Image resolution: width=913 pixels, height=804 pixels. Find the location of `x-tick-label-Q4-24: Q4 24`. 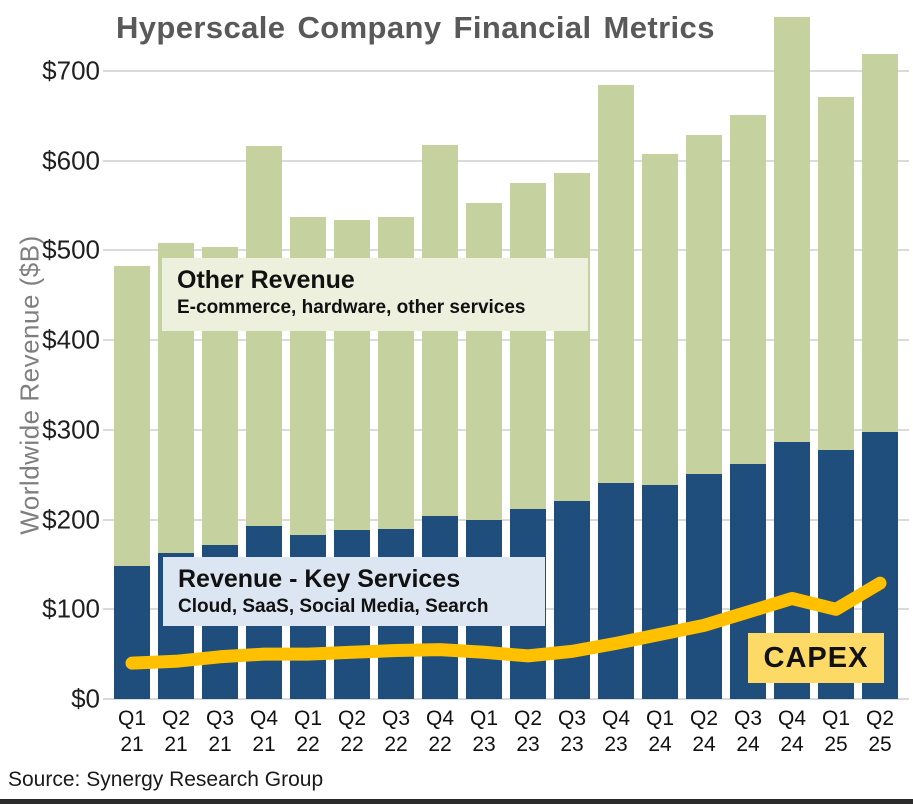

x-tick-label-Q4-24: Q4 24 is located at coordinates (791, 731).